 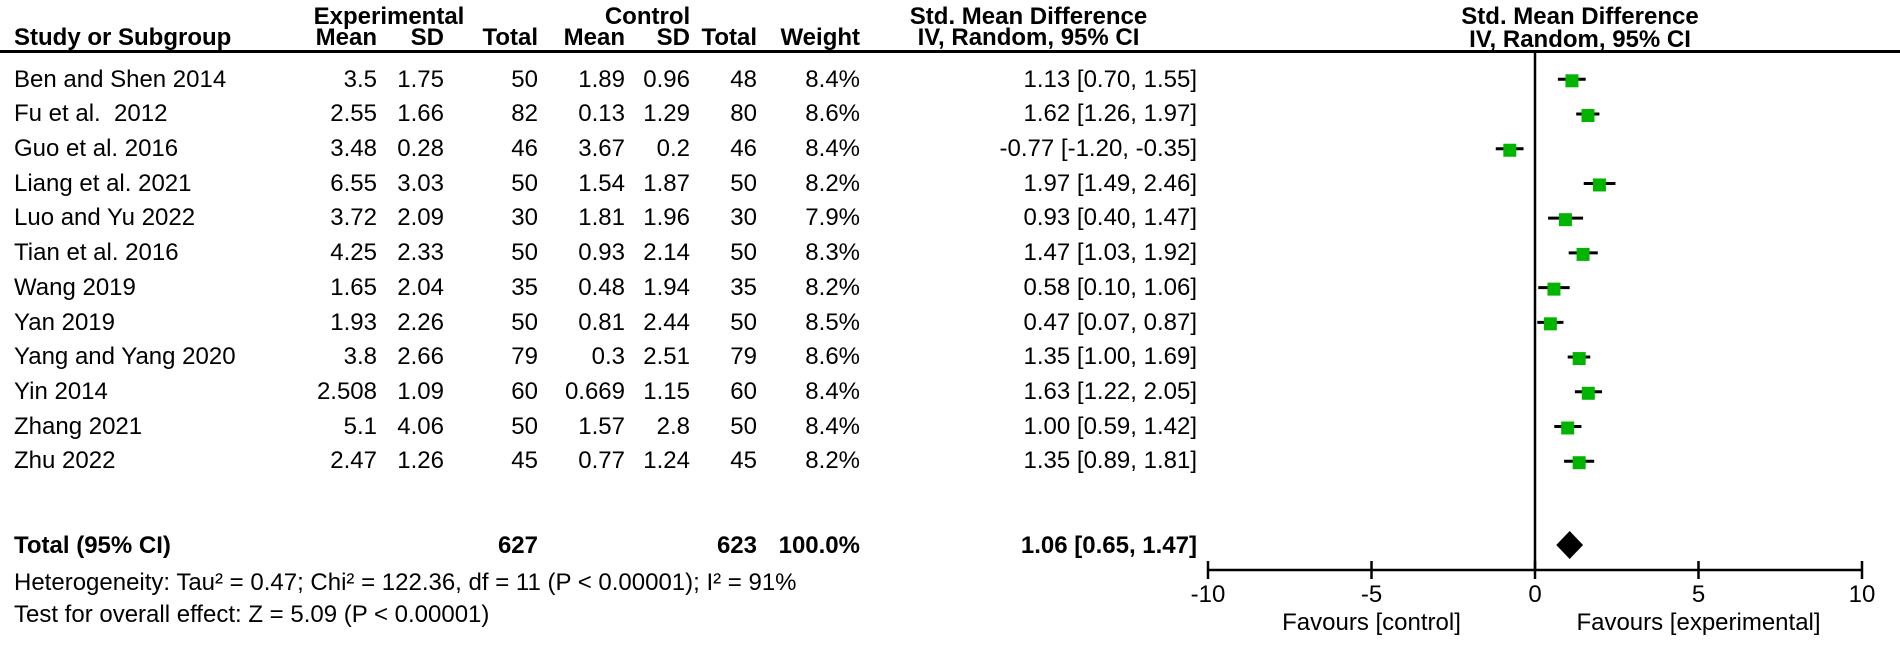 I want to click on study-name: Yan 2019, so click(x=64, y=322).